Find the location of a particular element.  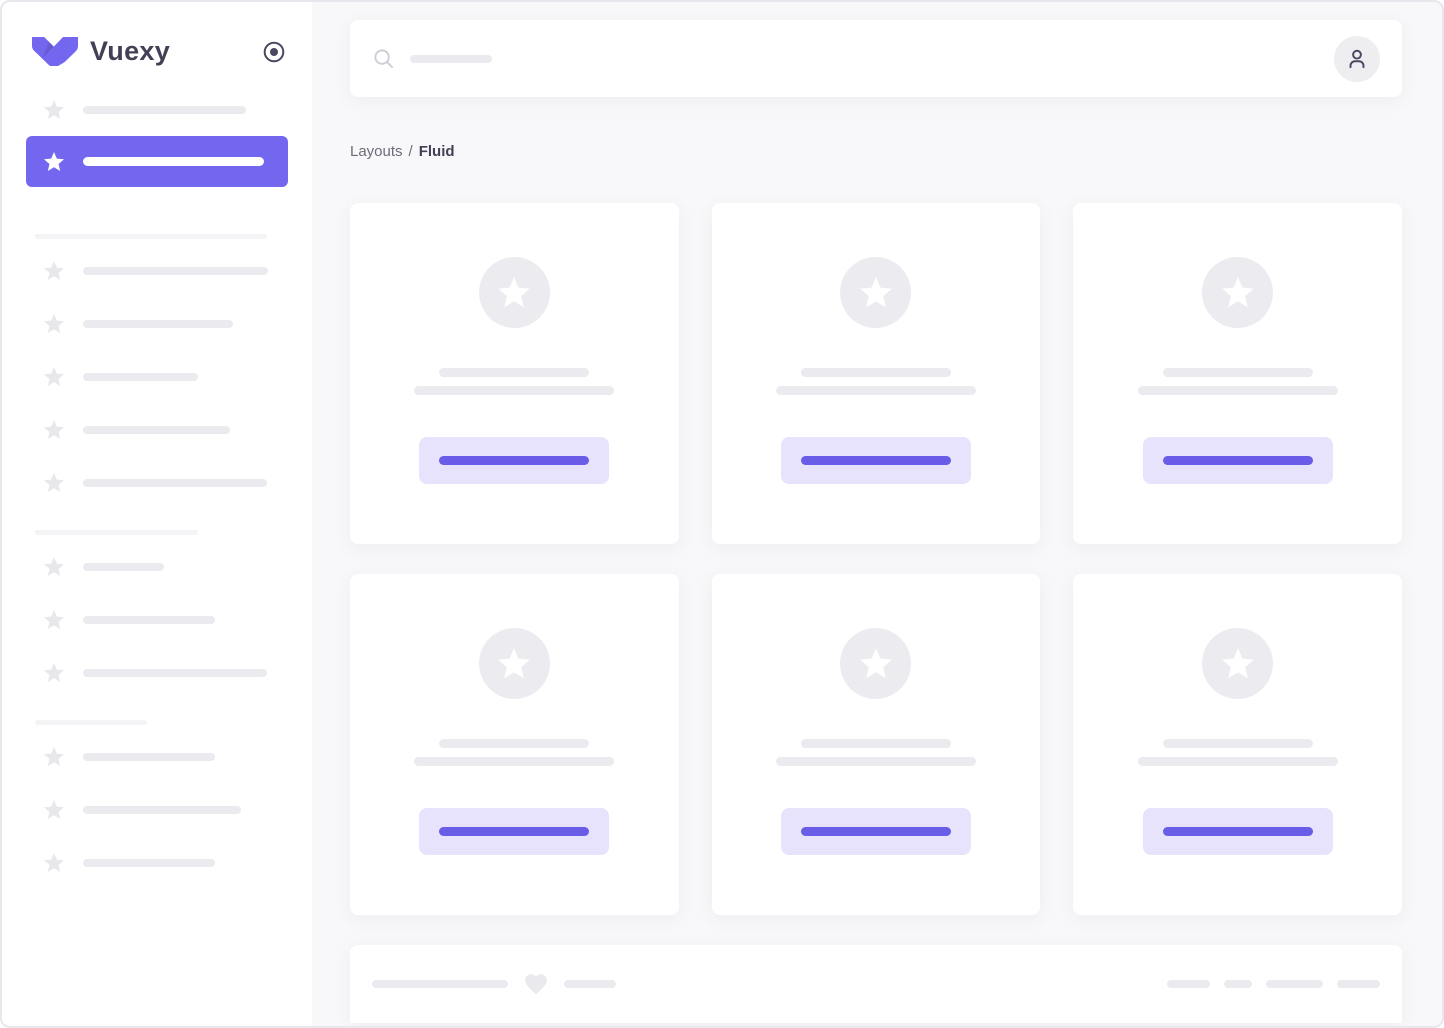

vuexy-logo-icon is located at coordinates (55, 51).